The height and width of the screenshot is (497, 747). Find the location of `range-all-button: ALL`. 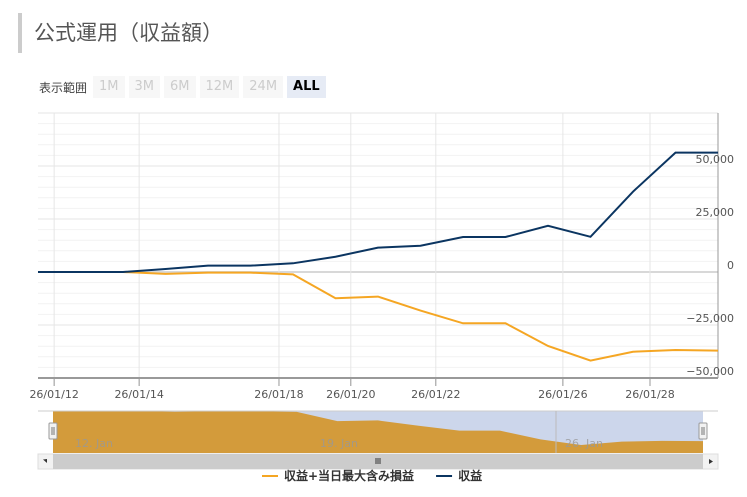

range-all-button: ALL is located at coordinates (306, 87).